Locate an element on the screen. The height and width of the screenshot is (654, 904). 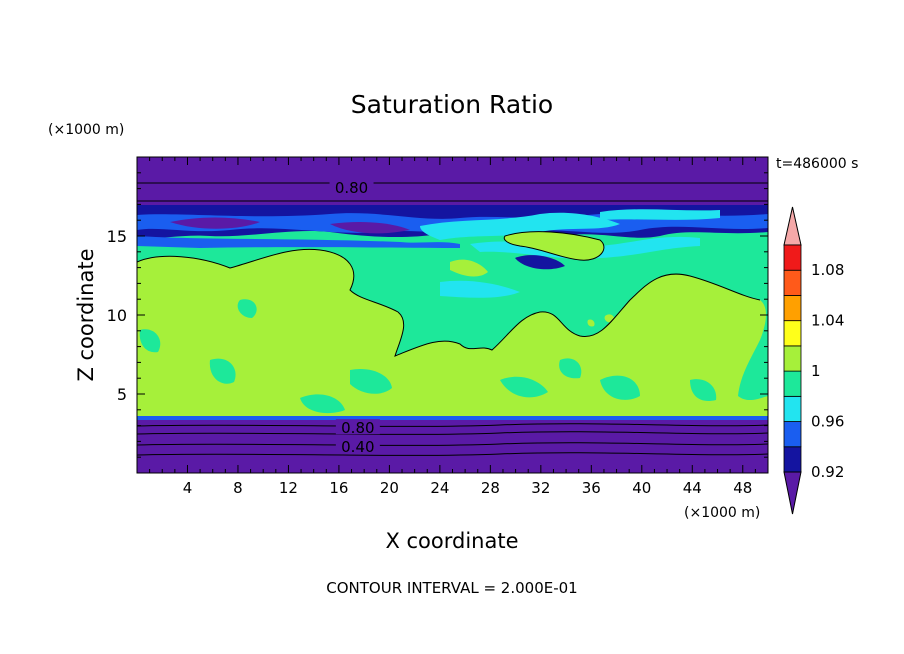
contour-interval-footer: CONTOUR INTERVAL = 2.000E-01 is located at coordinates (451, 588).